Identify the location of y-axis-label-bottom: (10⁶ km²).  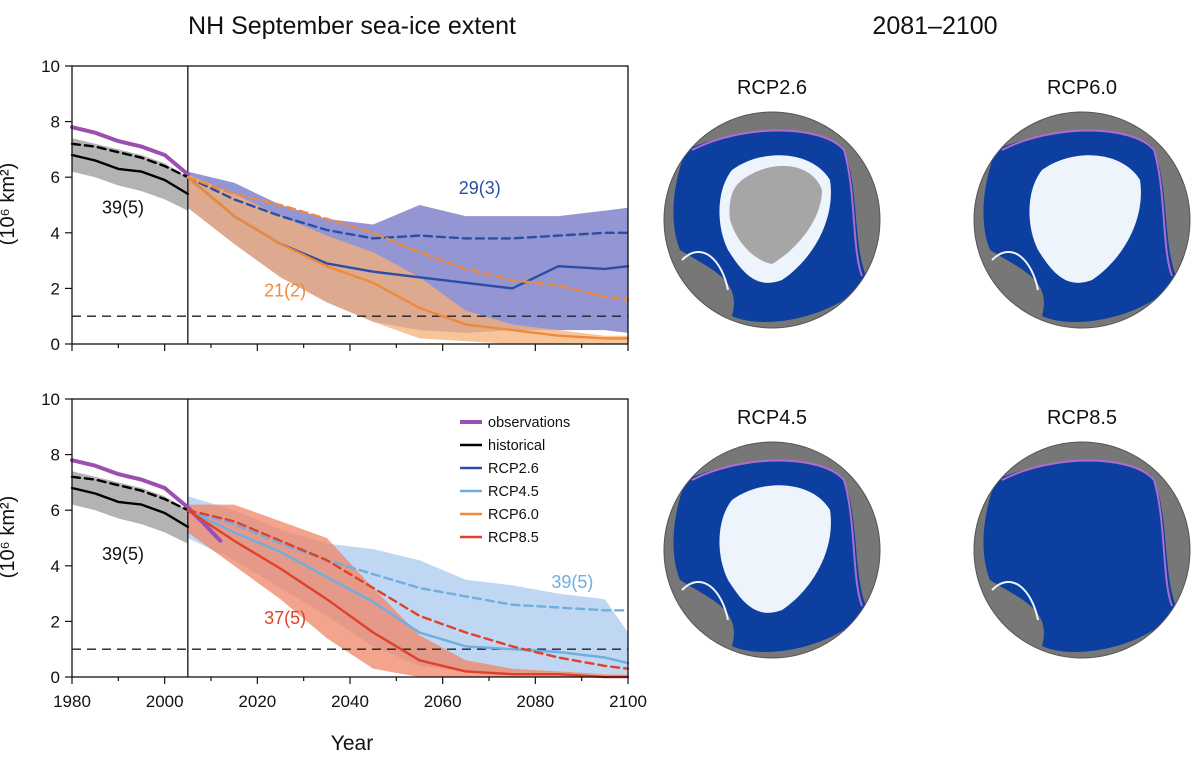
(9, 537).